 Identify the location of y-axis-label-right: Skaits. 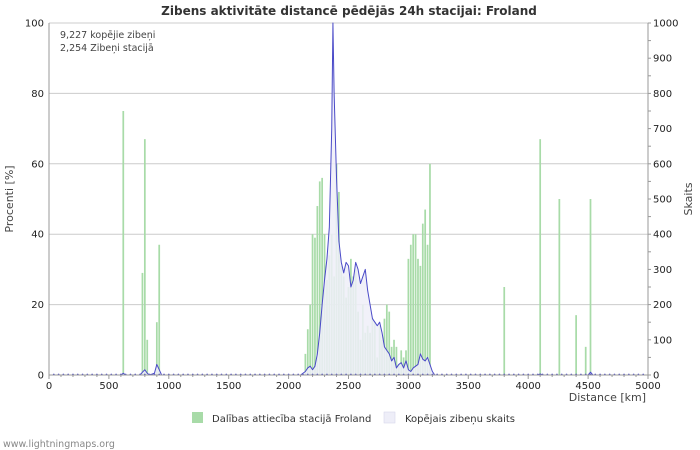
(688, 198).